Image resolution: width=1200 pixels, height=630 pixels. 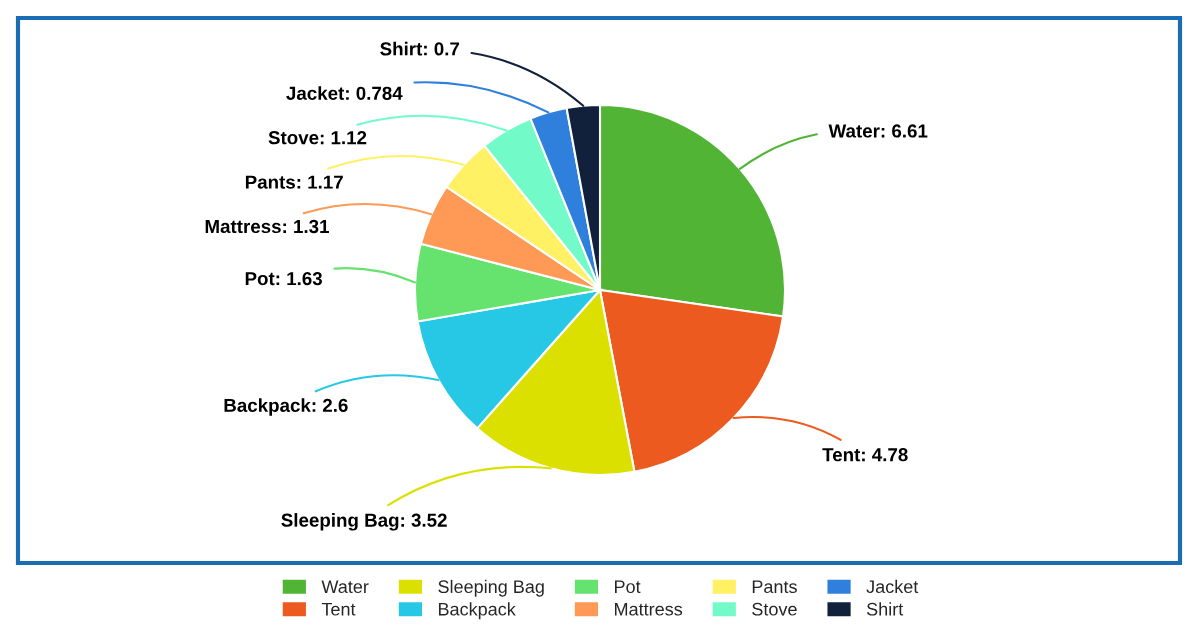 What do you see at coordinates (344, 93) in the screenshot?
I see `data-label: Jacket: 0.784` at bounding box center [344, 93].